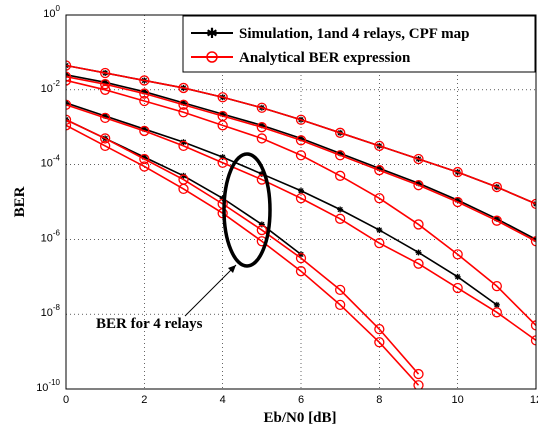 The height and width of the screenshot is (429, 538). Describe the element at coordinates (51, 311) in the screenshot. I see `y-tick-label: 10⁻⁸` at that location.